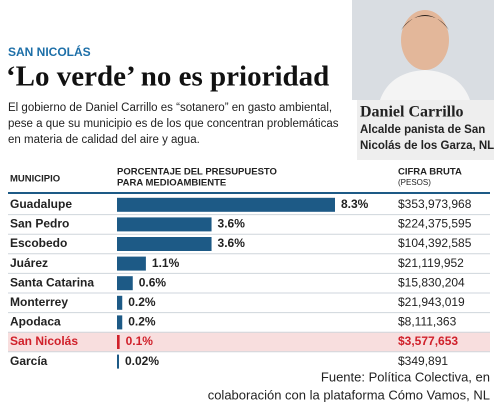 The image size is (494, 406). What do you see at coordinates (427, 146) in the screenshot?
I see `profile-role: Nicolás de los Garza, NL` at bounding box center [427, 146].